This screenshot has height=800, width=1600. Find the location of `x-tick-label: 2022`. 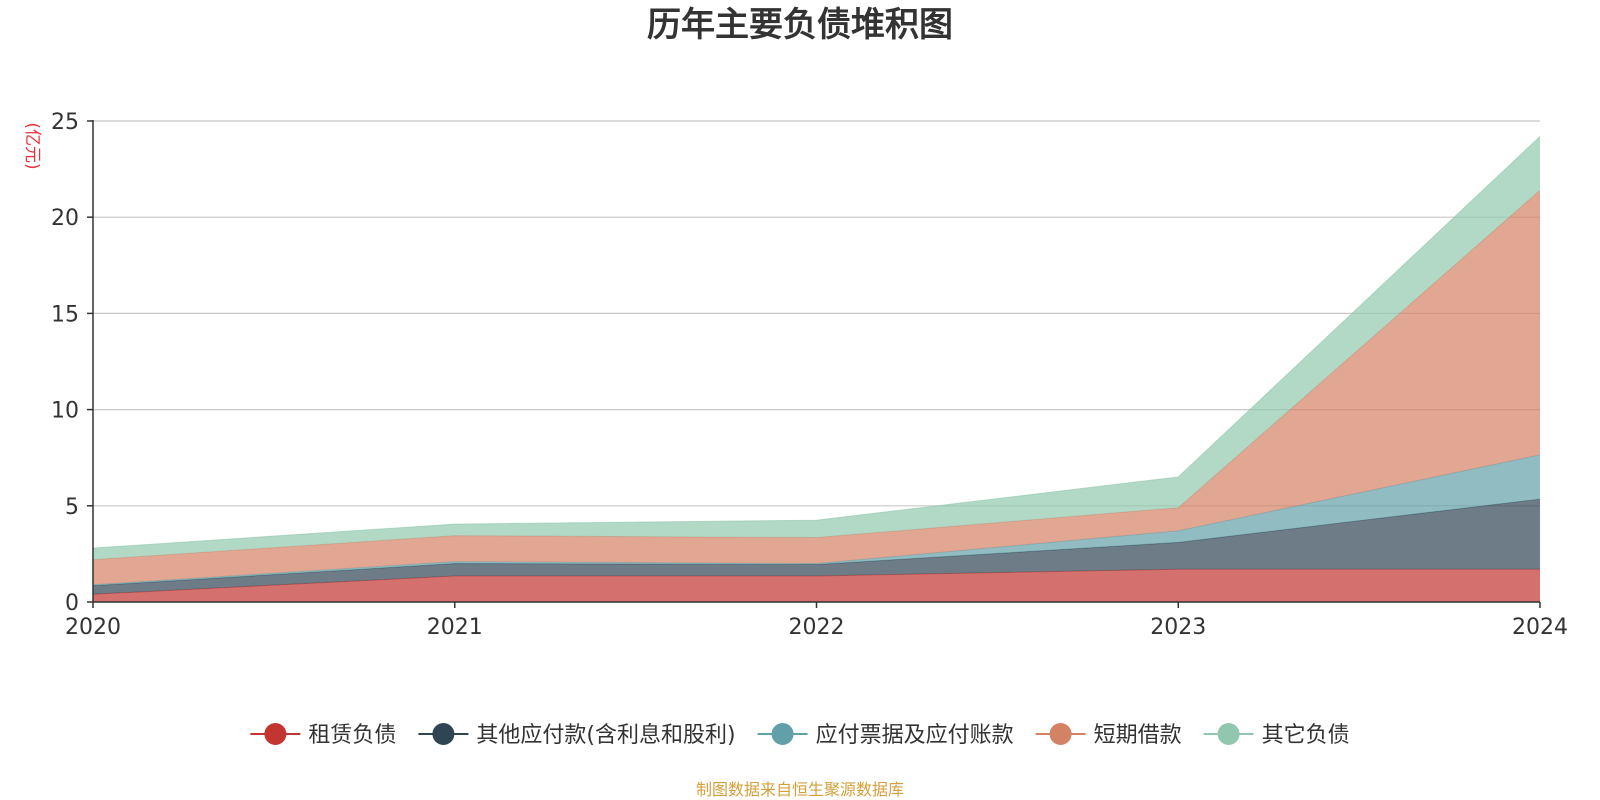

x-tick-label: 2022 is located at coordinates (817, 627).